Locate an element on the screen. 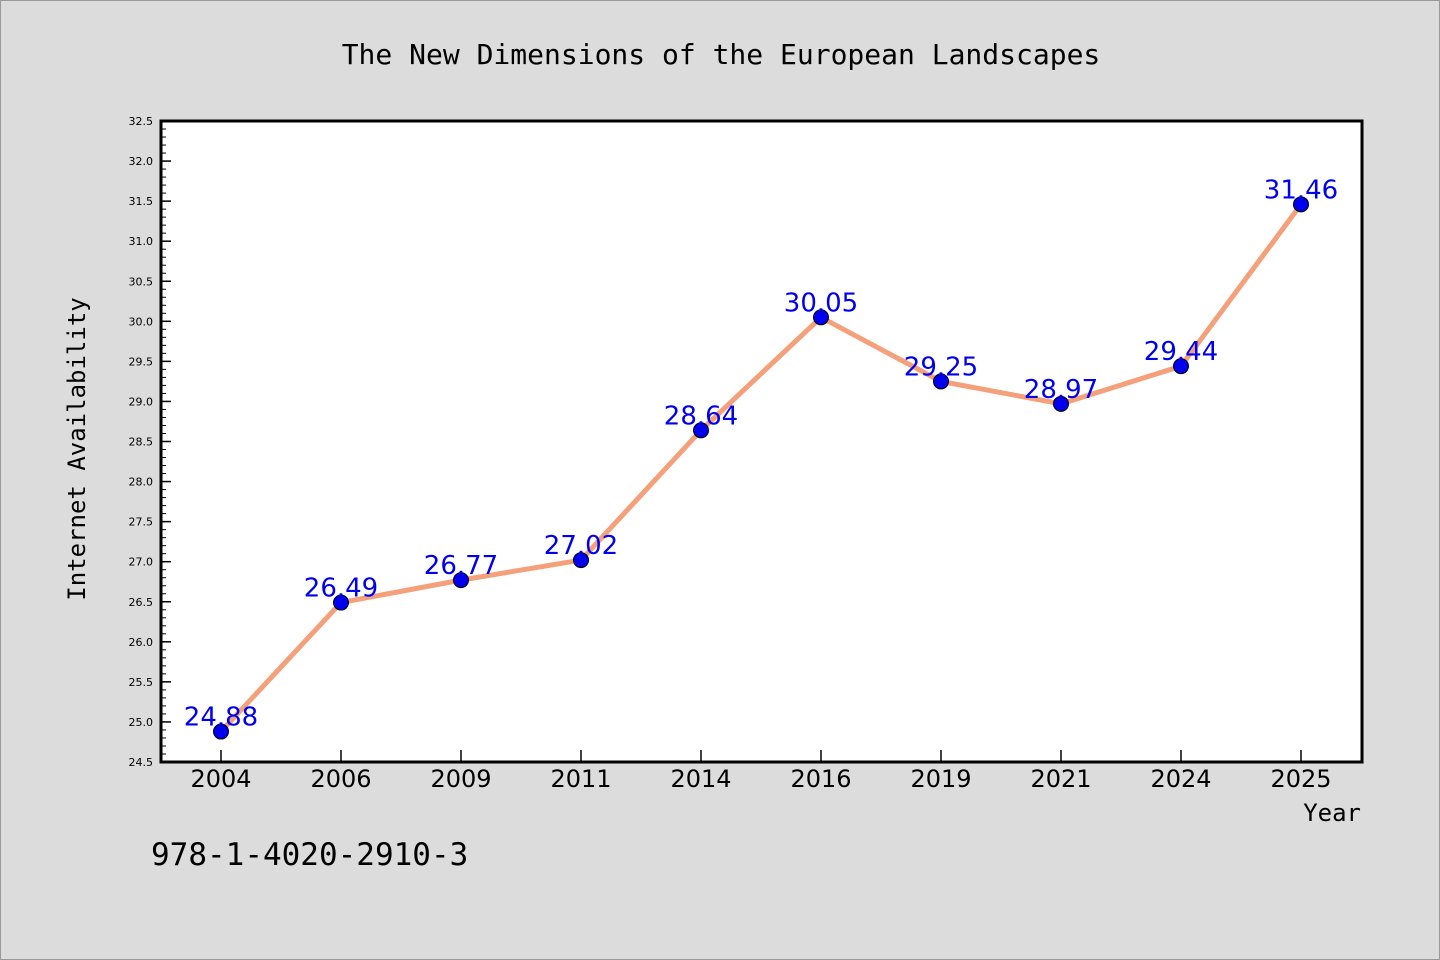 The height and width of the screenshot is (960, 1440). x-tick-label: 2025 is located at coordinates (1300, 779).